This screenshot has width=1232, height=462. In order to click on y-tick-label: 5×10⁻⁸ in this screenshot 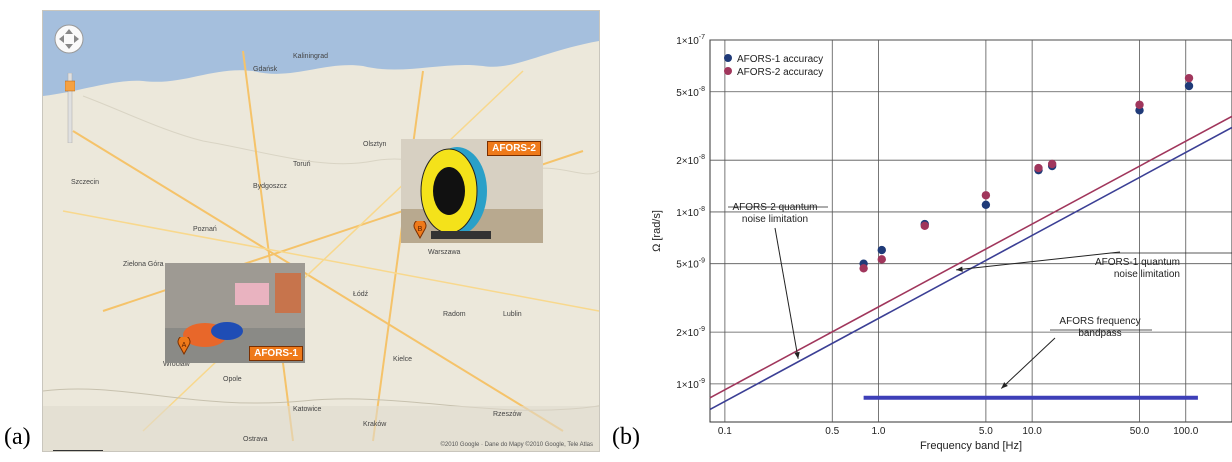, I will do `click(690, 92)`.